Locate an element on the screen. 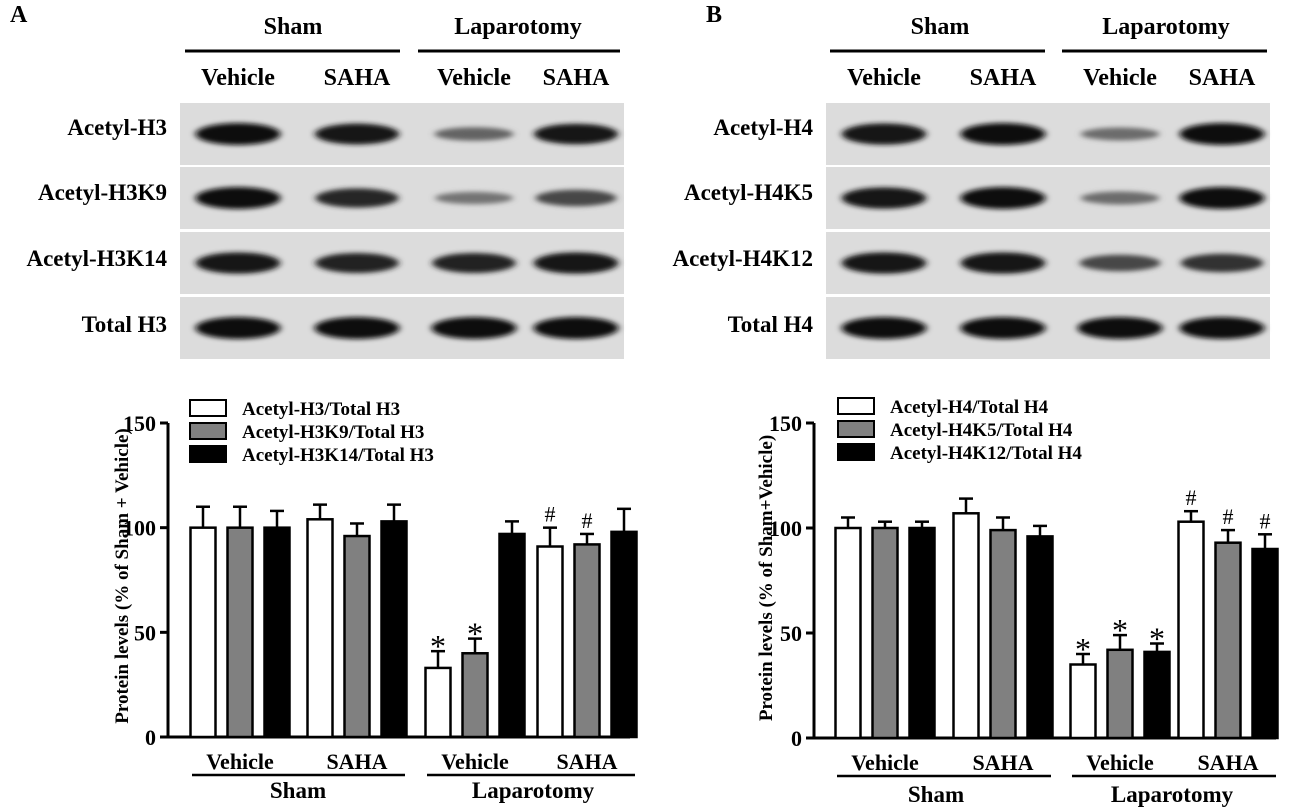  blot-b-row-label-4: Total H4 is located at coordinates (771, 324).